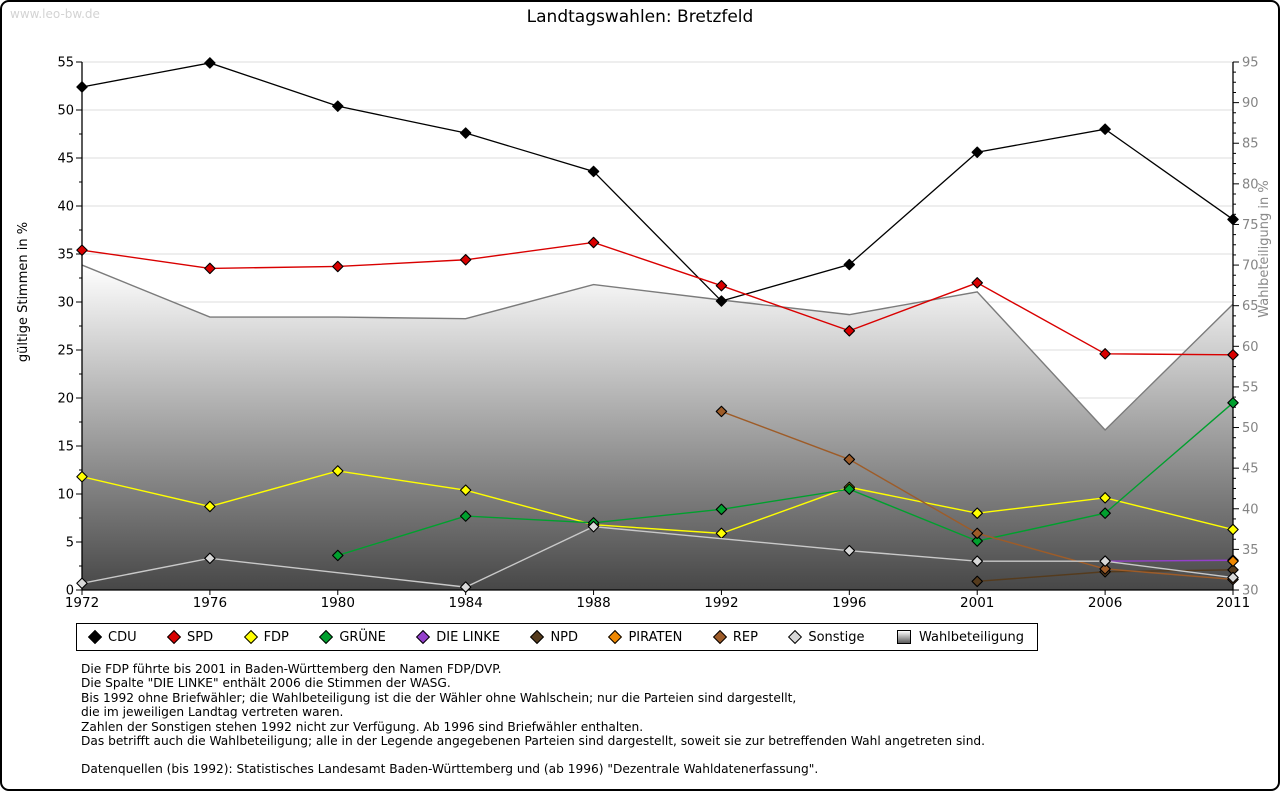 The width and height of the screenshot is (1280, 791). What do you see at coordinates (657, 556) in the screenshot?
I see `series-line-Sonstige` at bounding box center [657, 556].